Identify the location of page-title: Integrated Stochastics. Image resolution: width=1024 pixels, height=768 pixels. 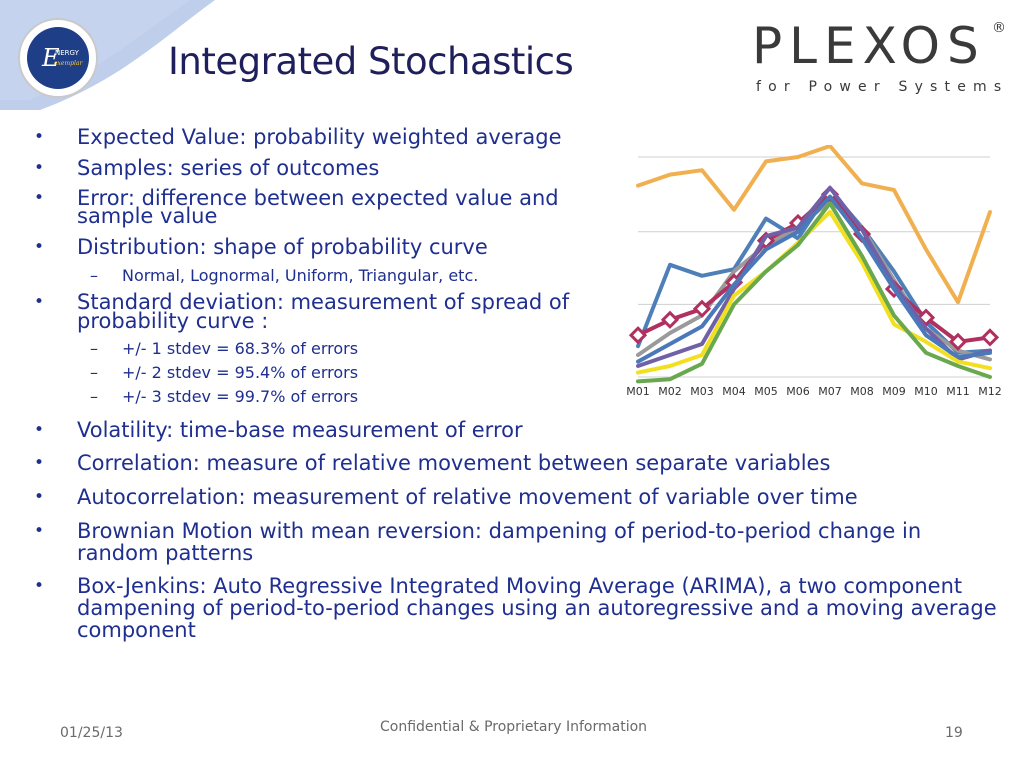
(371, 61).